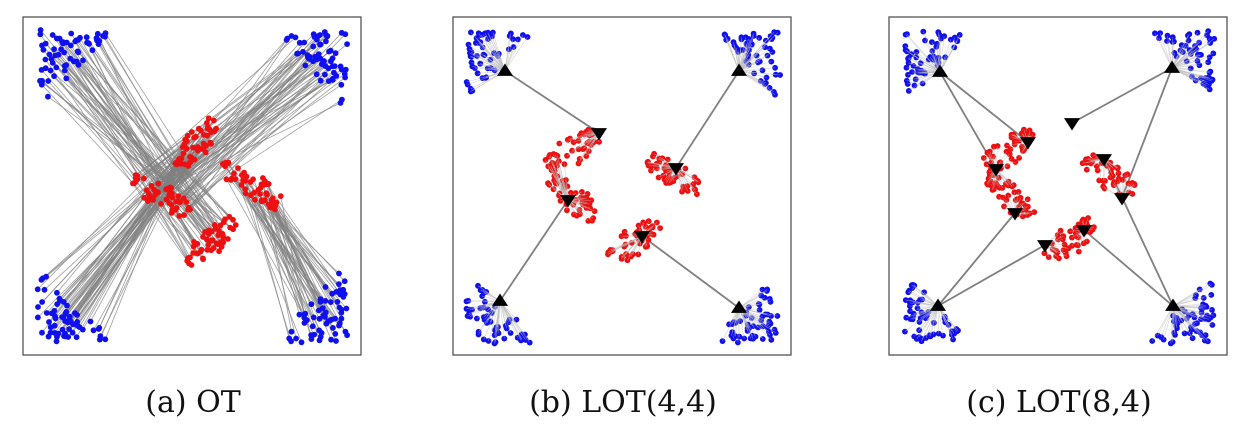  Describe the element at coordinates (1122, 95) in the screenshot. I see `anchor-link` at that location.